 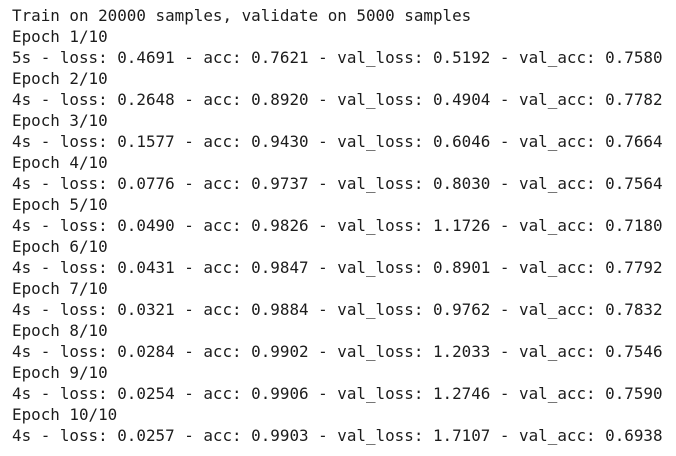 I want to click on epoch-label: Epoch 8/10, so click(x=60, y=330).